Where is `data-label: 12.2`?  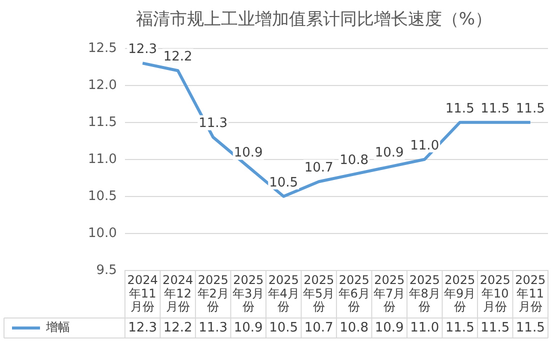
data-label: 12.2 is located at coordinates (177, 328).